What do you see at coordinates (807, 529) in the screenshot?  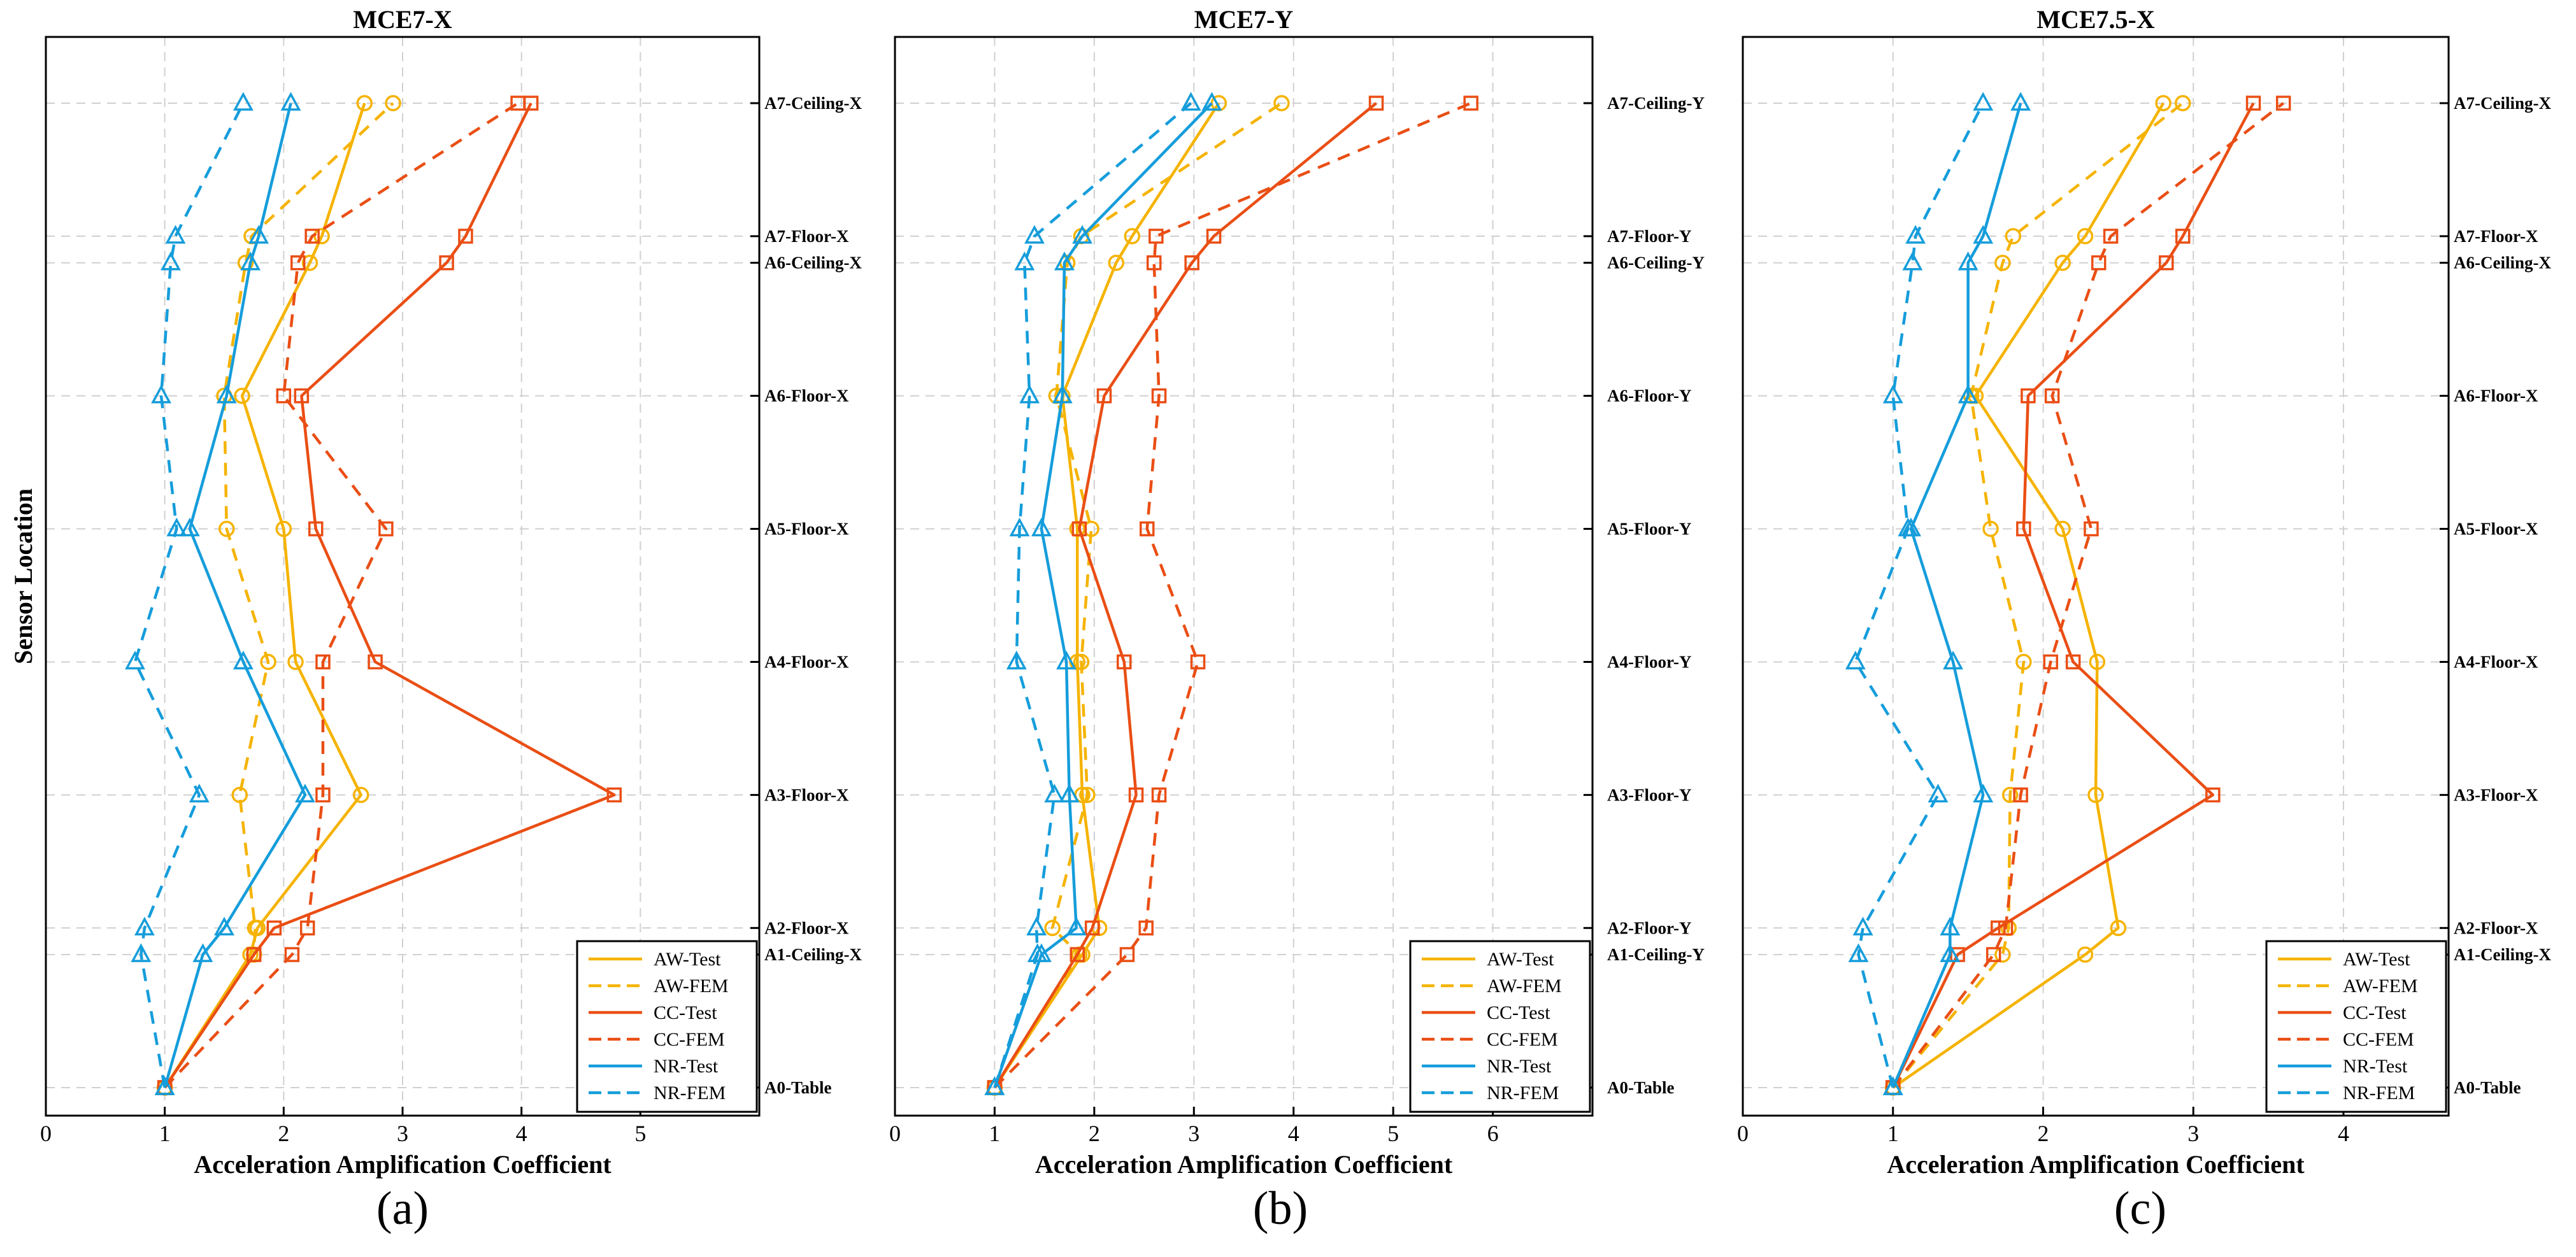 I see `sensor-location-label: A5-Floor-X` at bounding box center [807, 529].